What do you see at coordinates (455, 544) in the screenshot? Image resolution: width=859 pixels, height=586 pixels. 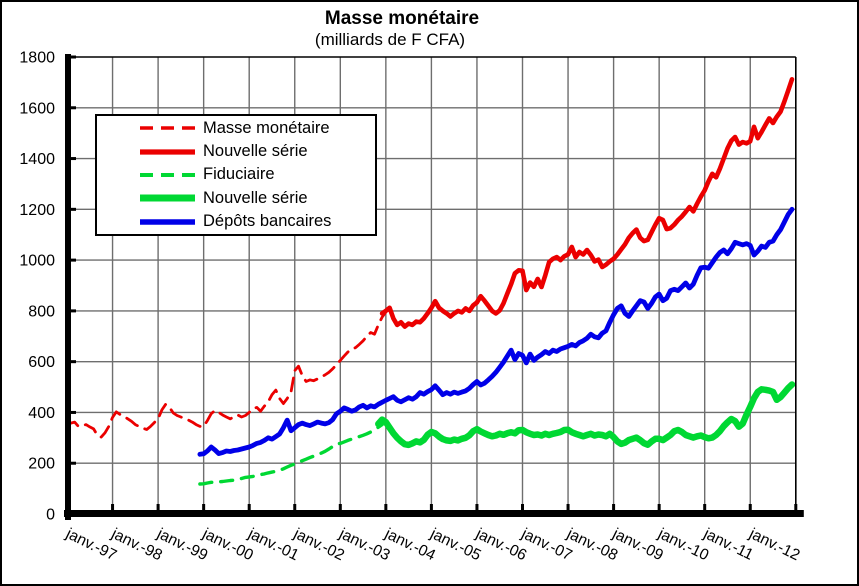 I see `x-tick-label: janv.-05` at bounding box center [455, 544].